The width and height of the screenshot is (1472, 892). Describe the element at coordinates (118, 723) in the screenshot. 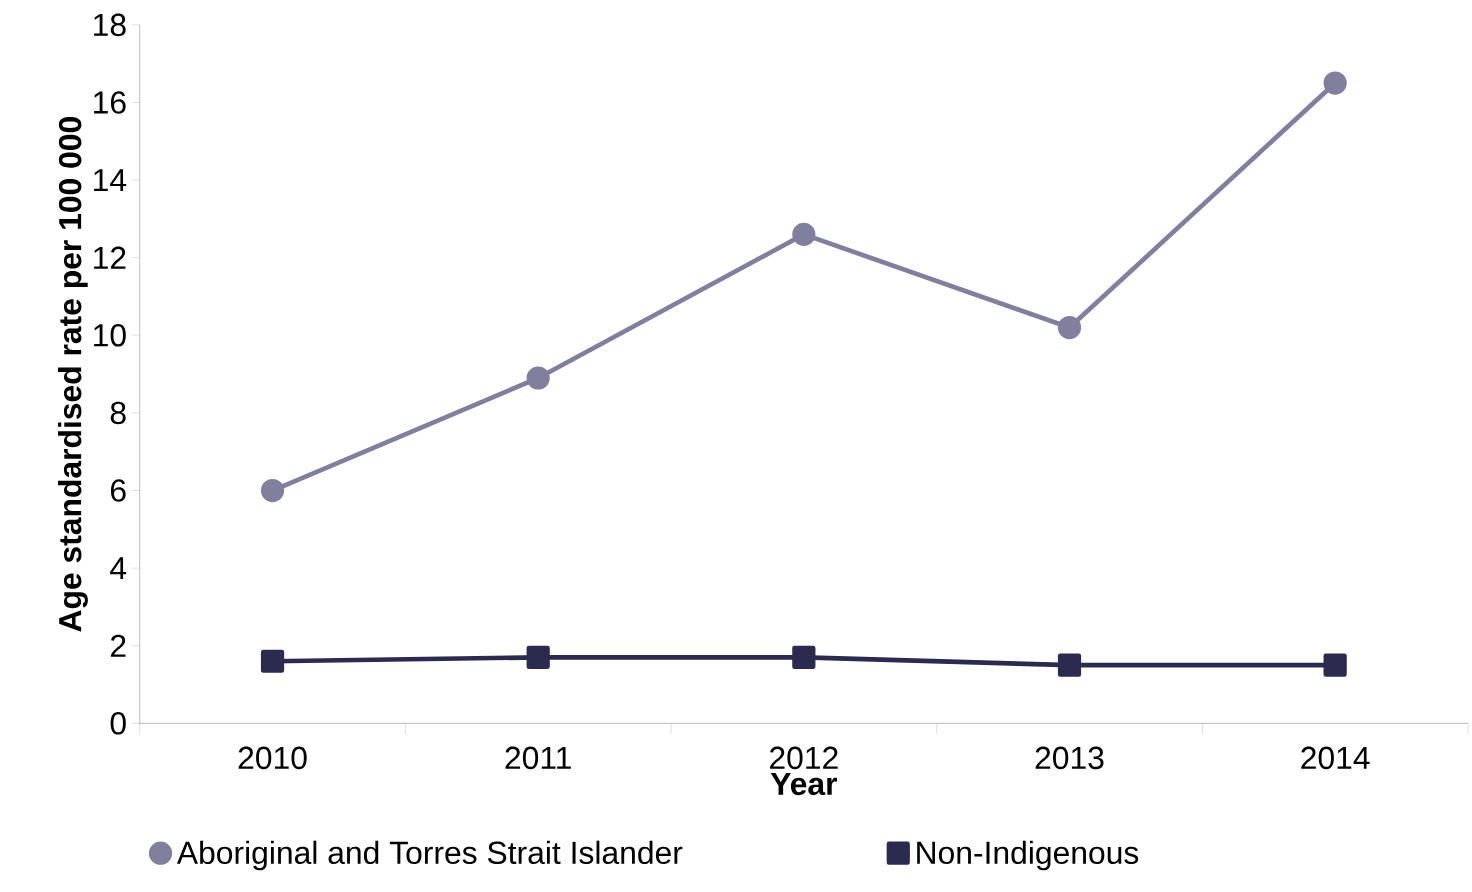

I see `y-tick-label: 0` at that location.